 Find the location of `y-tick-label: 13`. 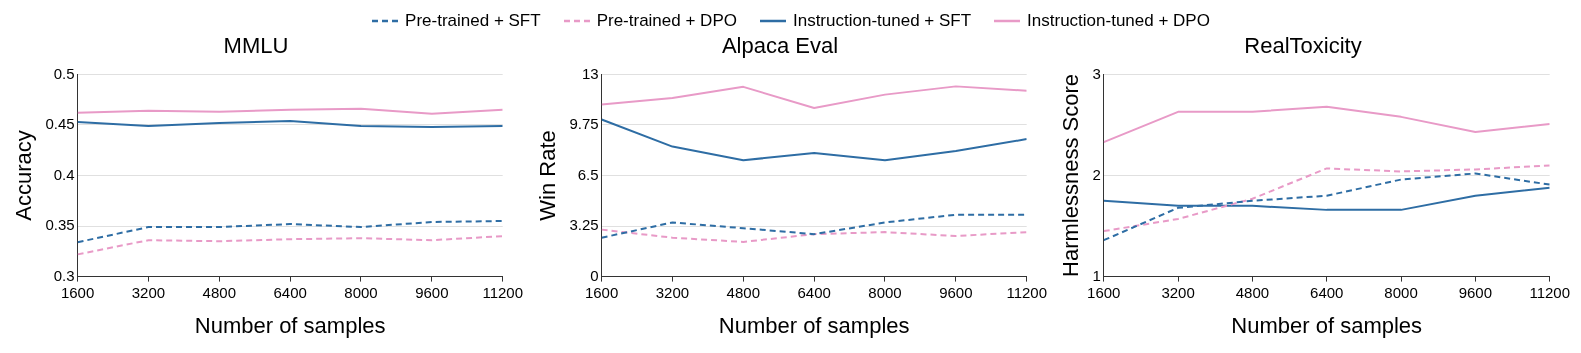

y-tick-label: 13 is located at coordinates (590, 73).